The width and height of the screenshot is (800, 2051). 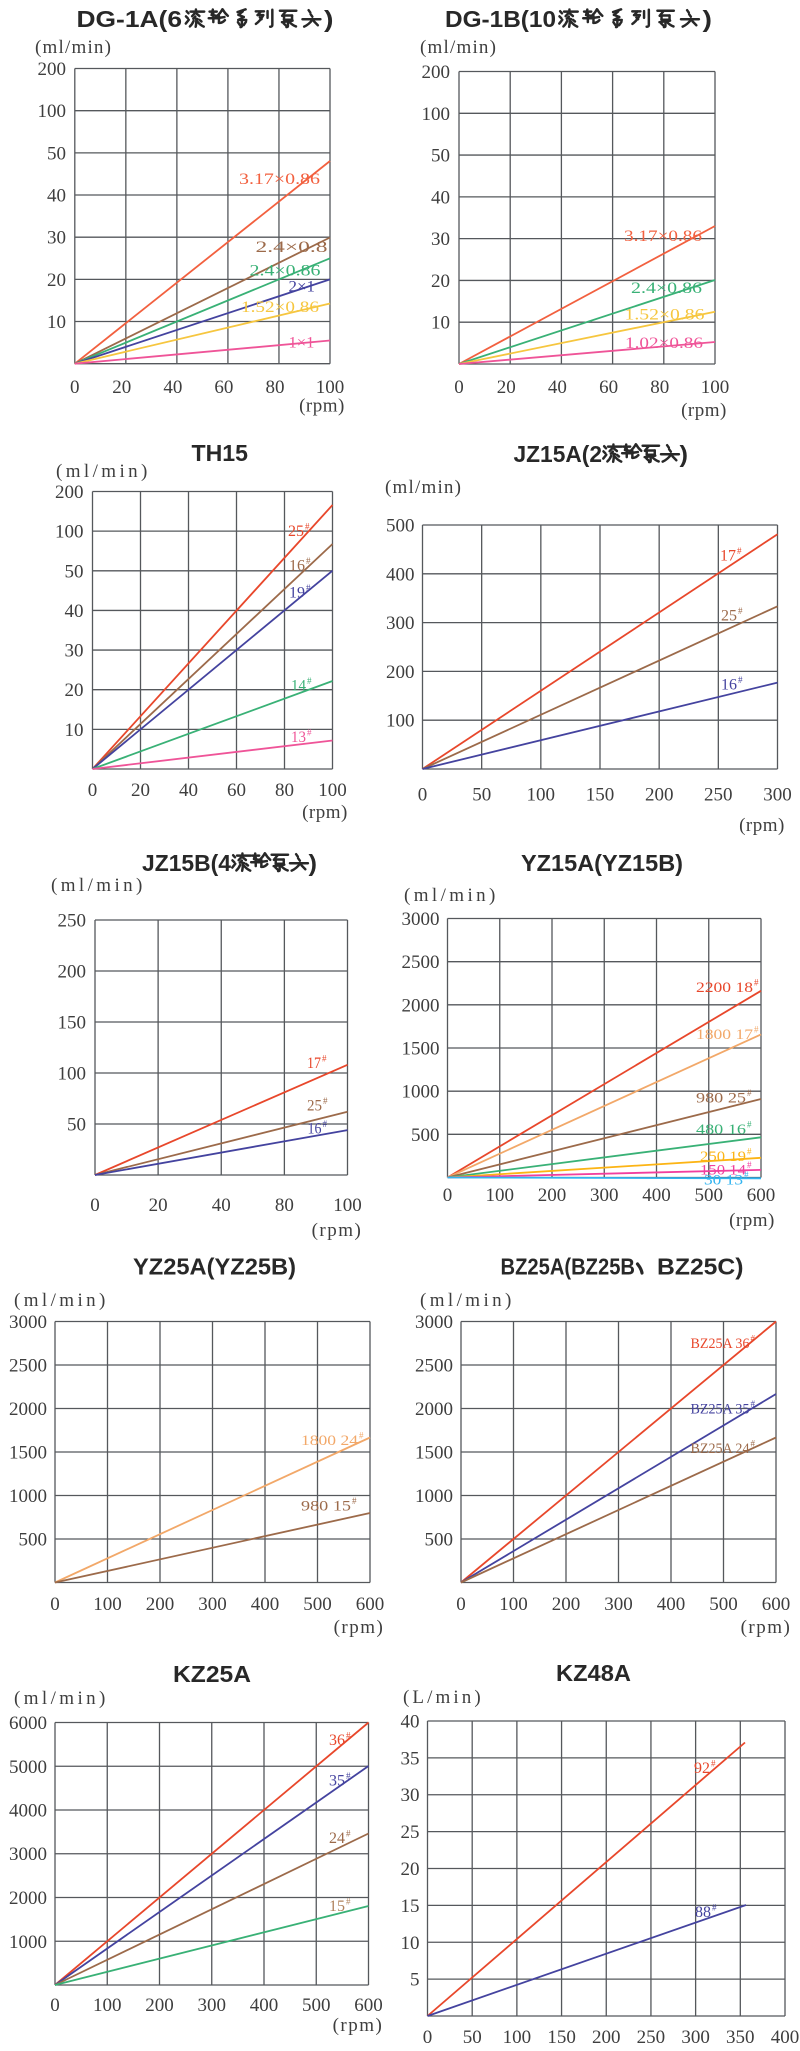 What do you see at coordinates (280, 307) in the screenshot?
I see `svg-text: 1.52×0.86` at bounding box center [280, 307].